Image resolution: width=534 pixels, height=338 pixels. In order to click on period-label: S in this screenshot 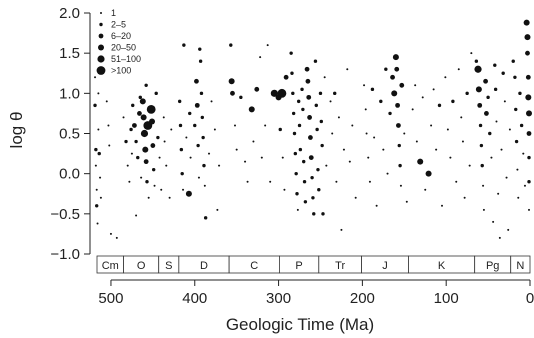, I will do `click(168, 266)`.